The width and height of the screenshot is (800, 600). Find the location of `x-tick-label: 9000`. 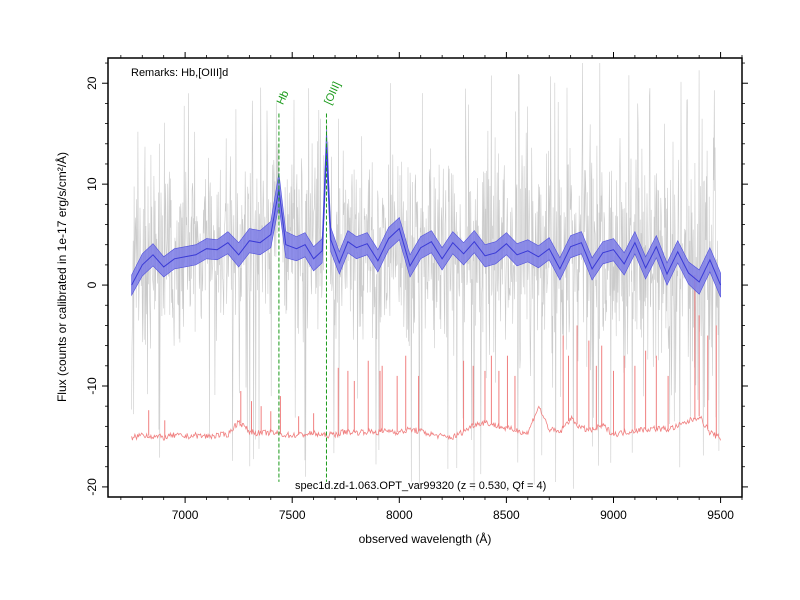

x-tick-label: 9000 is located at coordinates (613, 515).